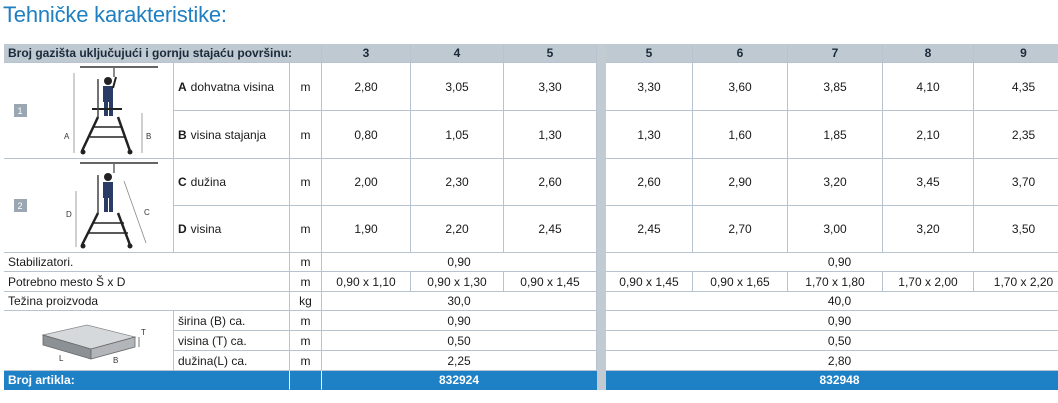  Describe the element at coordinates (115, 14) in the screenshot. I see `page-title: Tehničke karakteristike:` at that location.